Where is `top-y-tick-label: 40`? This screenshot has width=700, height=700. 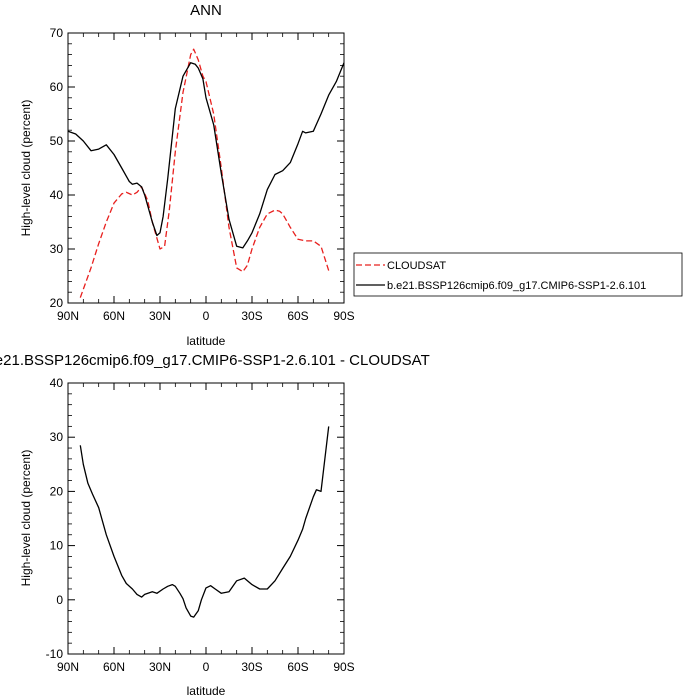
top-y-tick-label: 40 is located at coordinates (57, 195).